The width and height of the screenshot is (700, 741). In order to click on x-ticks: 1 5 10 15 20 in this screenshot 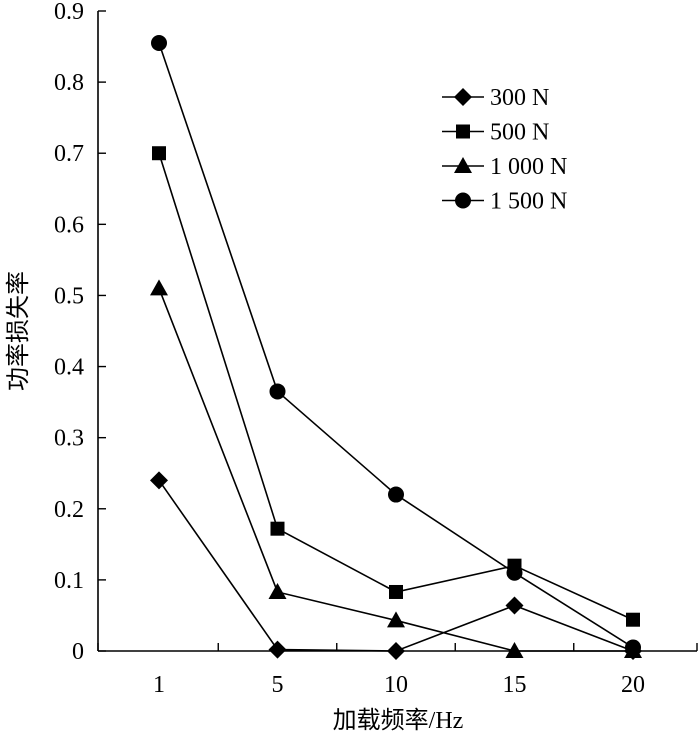, I will do `click(397, 670)`.